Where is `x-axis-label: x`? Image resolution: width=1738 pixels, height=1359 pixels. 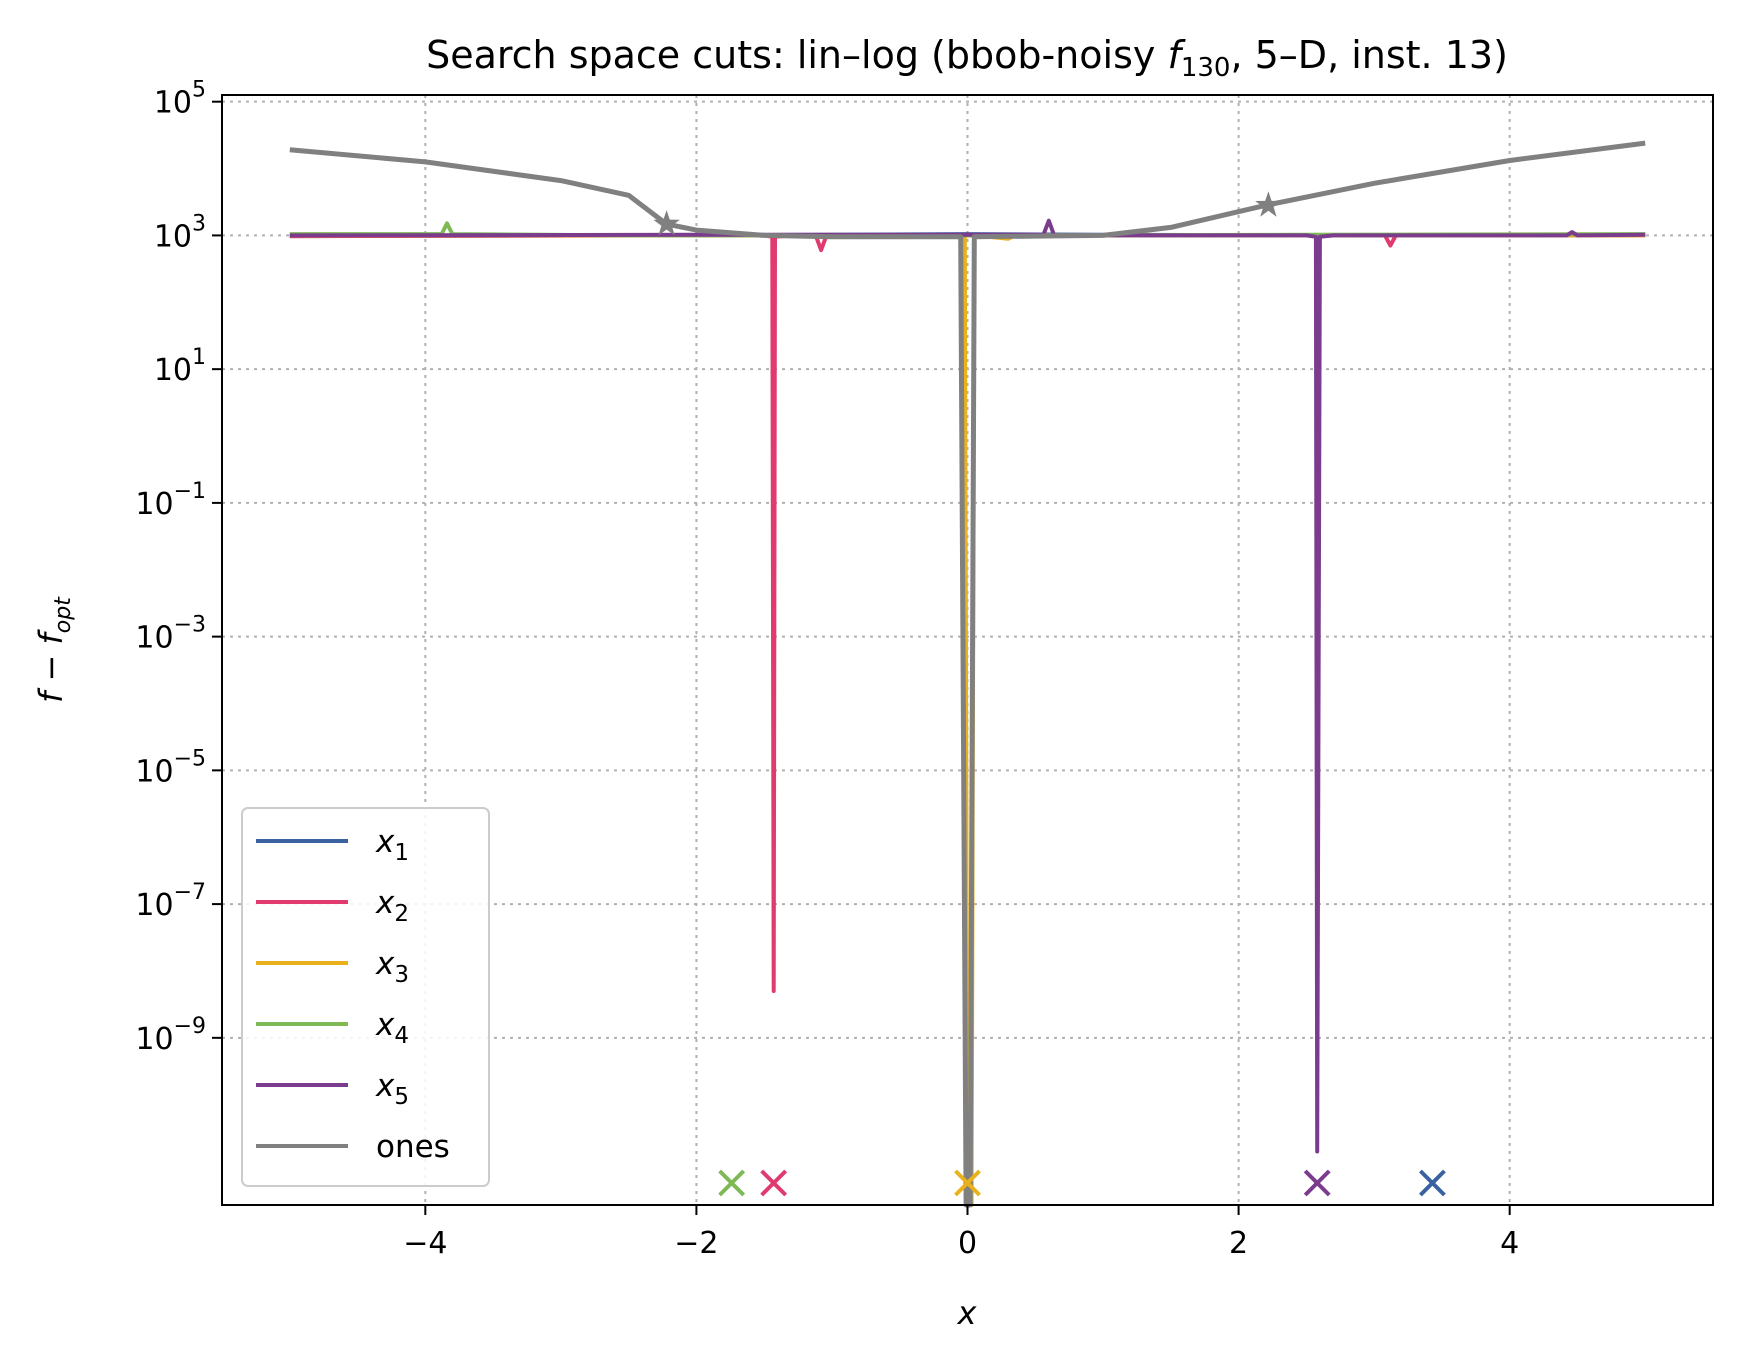 x-axis-label: x is located at coordinates (967, 1313).